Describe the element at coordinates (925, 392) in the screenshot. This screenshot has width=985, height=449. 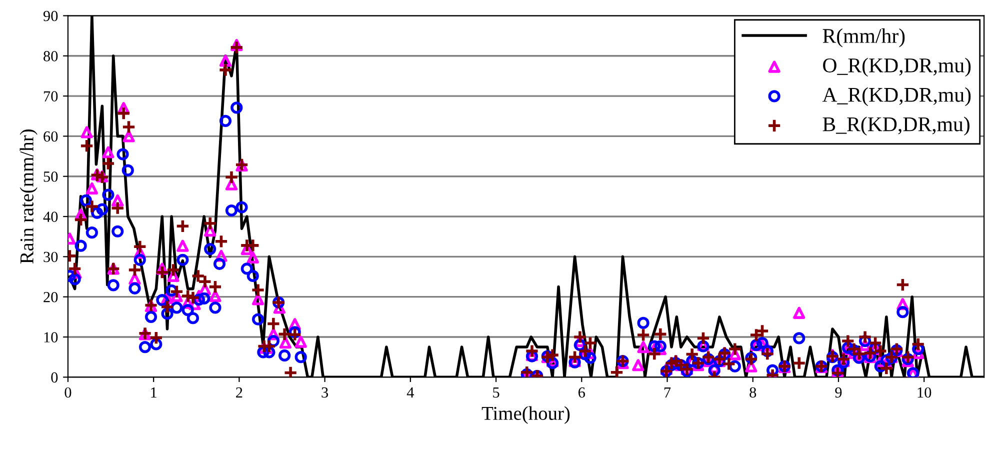
I see `x-tick-label: 10` at that location.